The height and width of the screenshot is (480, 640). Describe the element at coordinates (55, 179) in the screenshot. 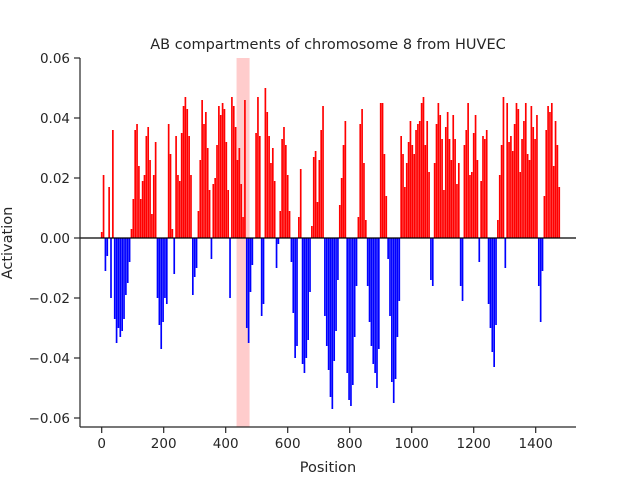

I see `y-tick-label: 0.02` at that location.